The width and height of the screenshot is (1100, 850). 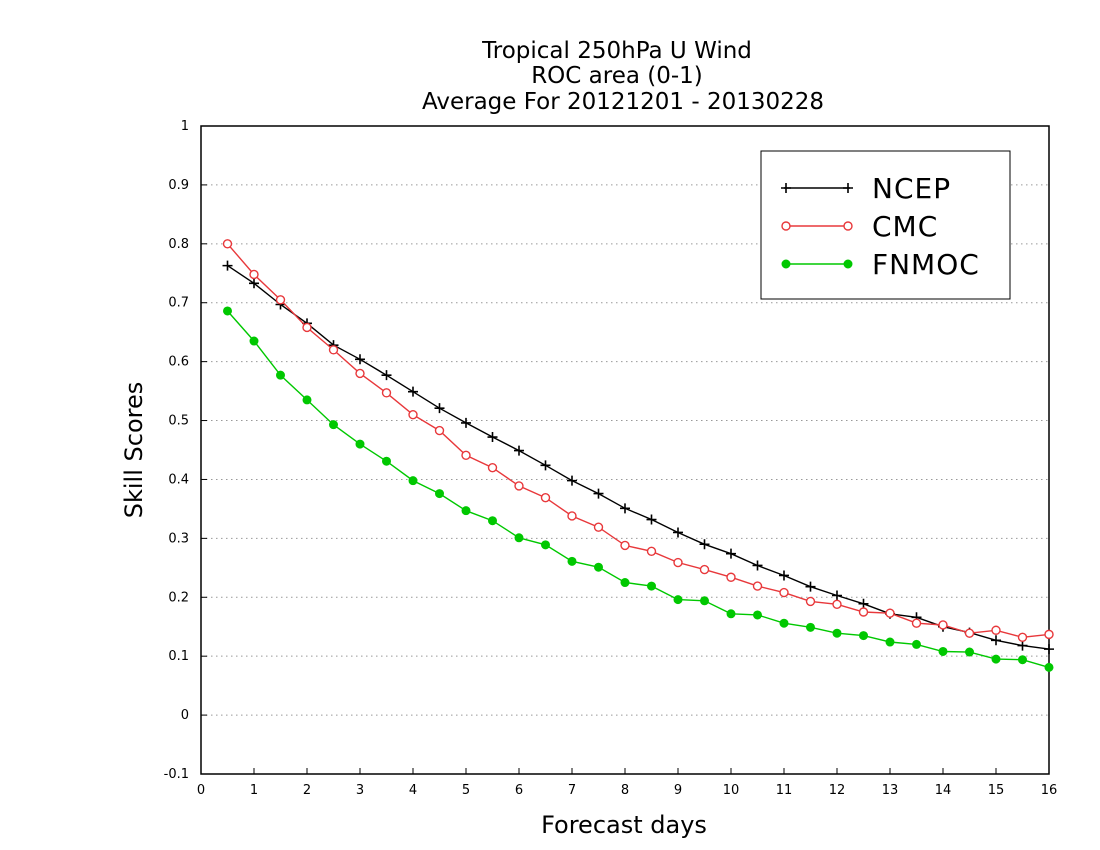 I want to click on y-tick-label: 0.3, so click(x=178, y=538).